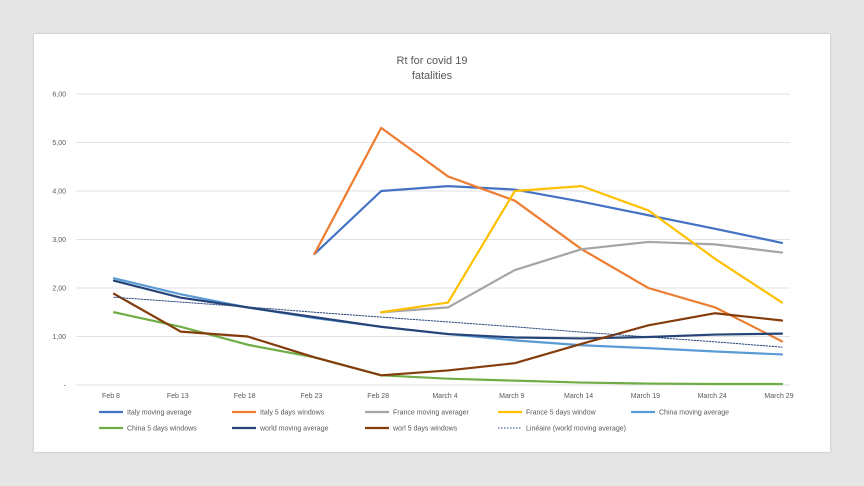  Describe the element at coordinates (59, 337) in the screenshot. I see `y-tick-label: 1,00` at that location.